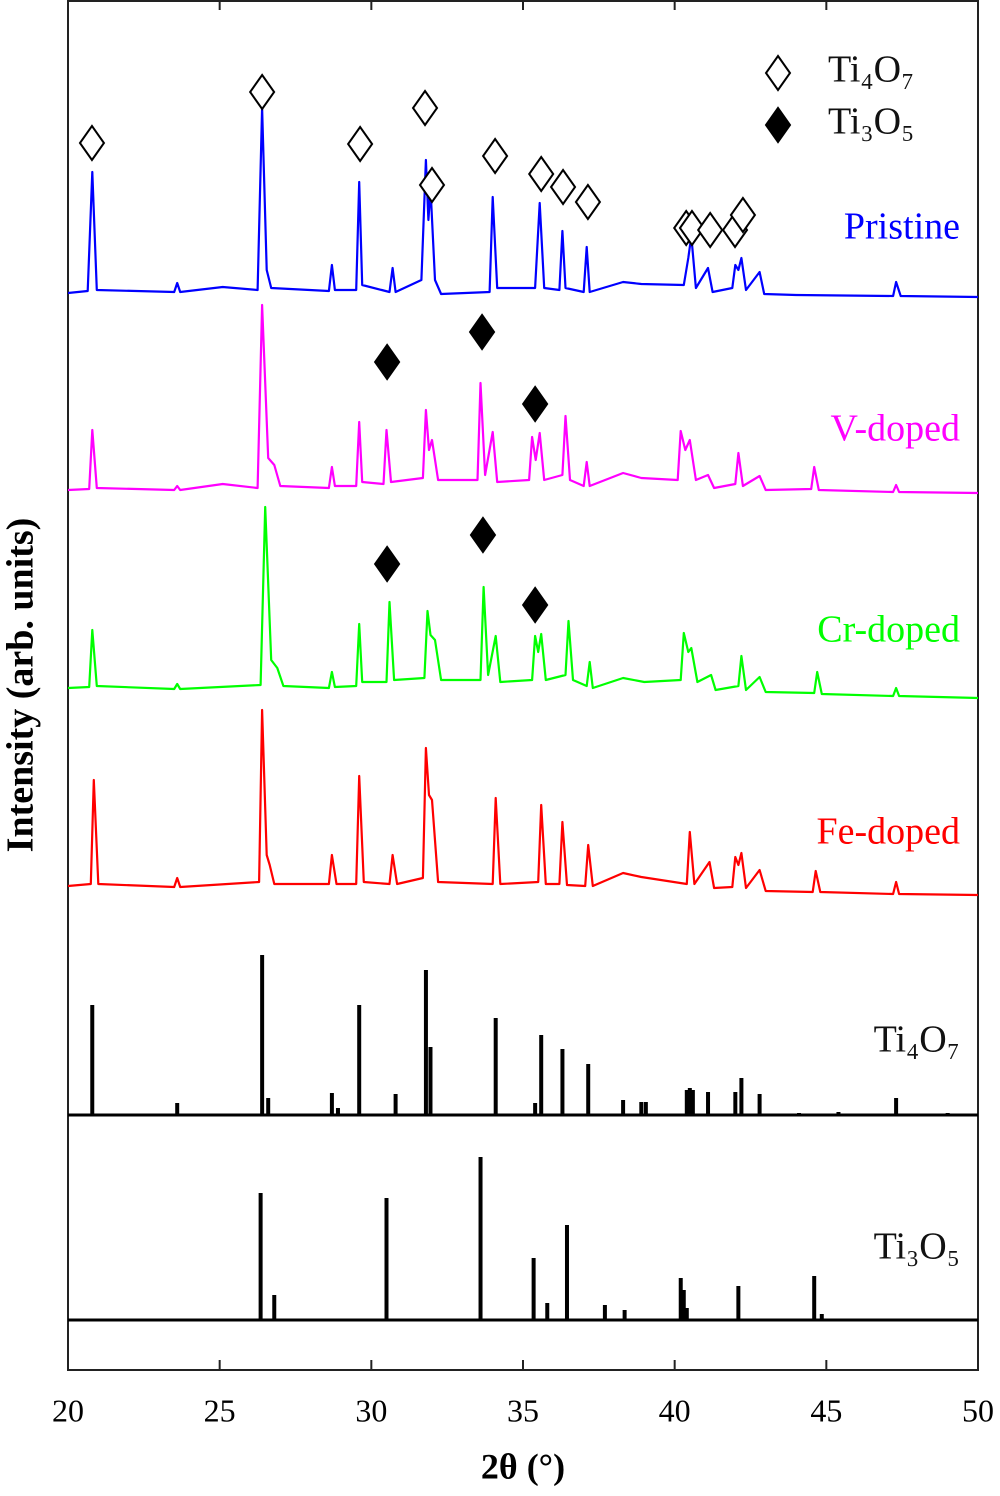 The height and width of the screenshot is (1496, 1000). I want to click on legend-label: Ti₃O₅, so click(871, 122).